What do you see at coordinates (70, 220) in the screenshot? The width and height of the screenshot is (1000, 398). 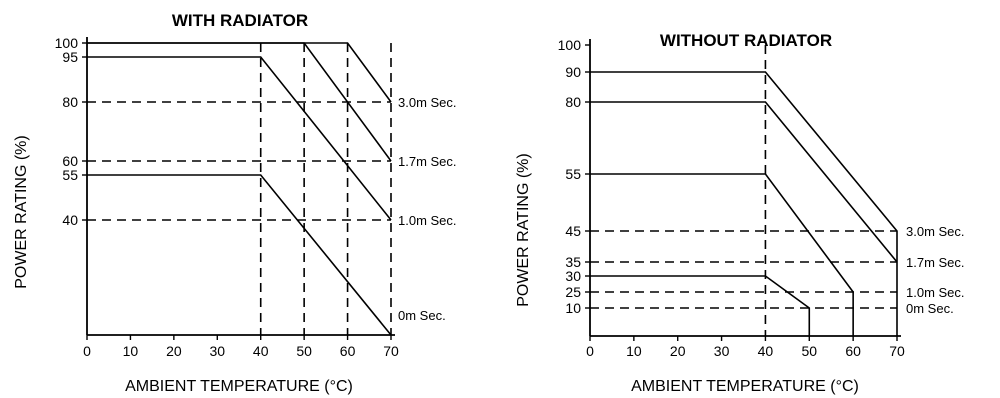 I see `y-tick-label: 40` at bounding box center [70, 220].